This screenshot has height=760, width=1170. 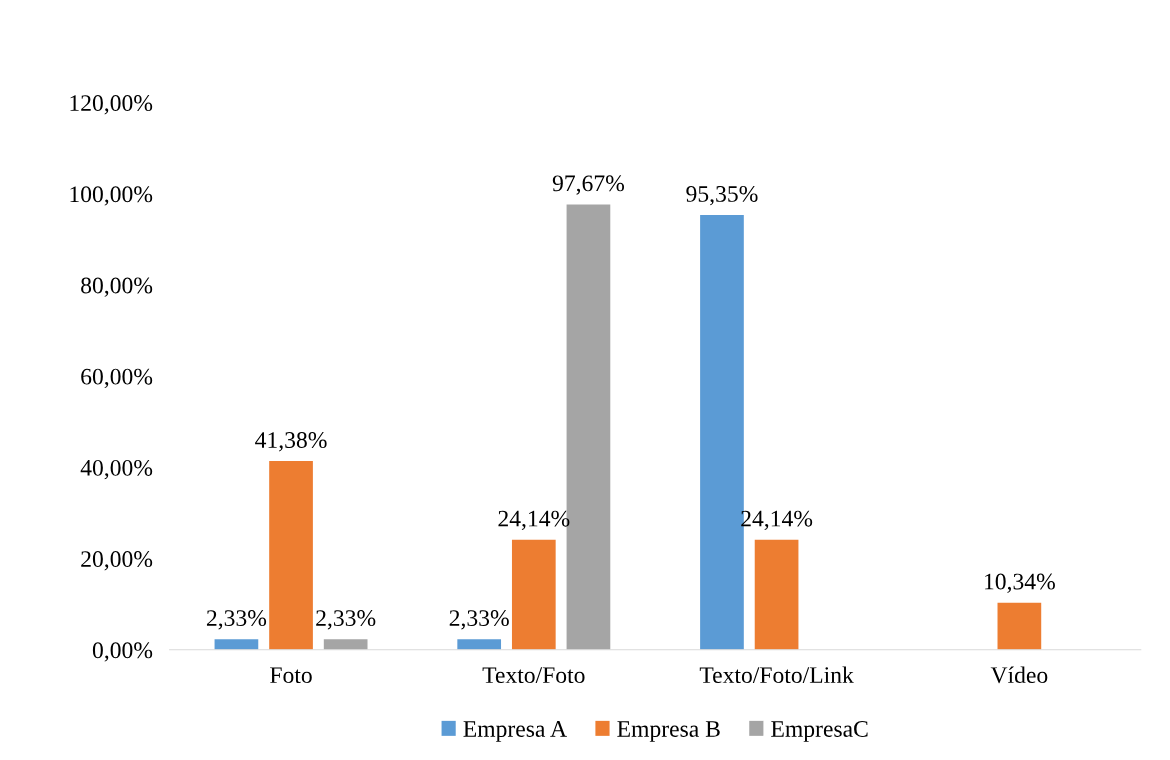 I want to click on y-tick-label: 80,00%, so click(x=117, y=287).